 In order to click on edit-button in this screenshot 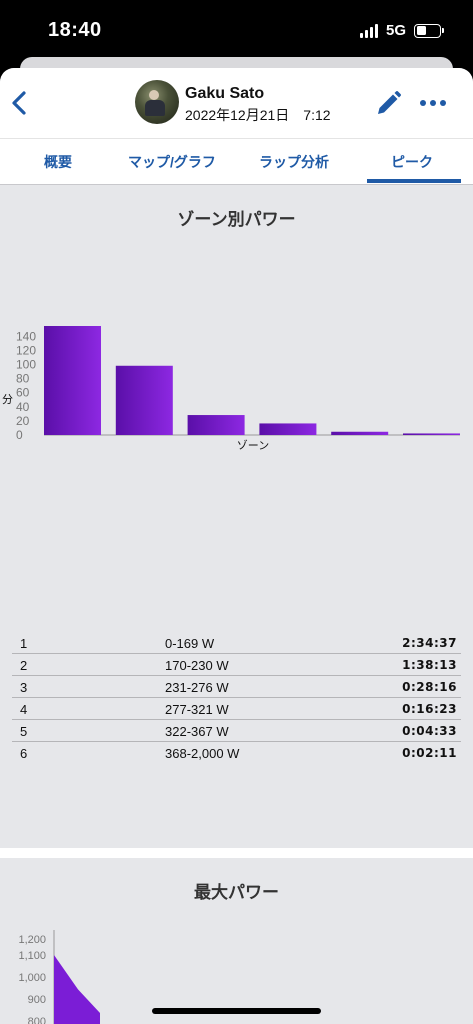, I will do `click(388, 104)`.